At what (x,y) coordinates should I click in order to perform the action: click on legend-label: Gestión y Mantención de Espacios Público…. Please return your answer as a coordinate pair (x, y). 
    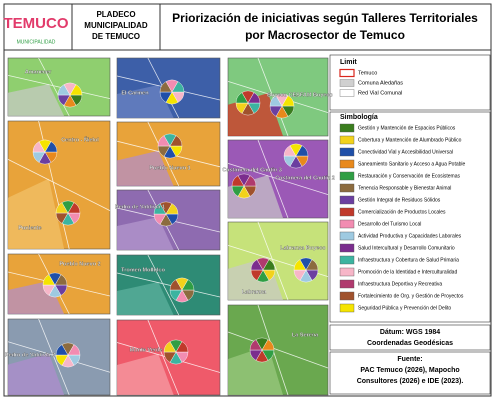
    Looking at the image, I should click on (407, 128).